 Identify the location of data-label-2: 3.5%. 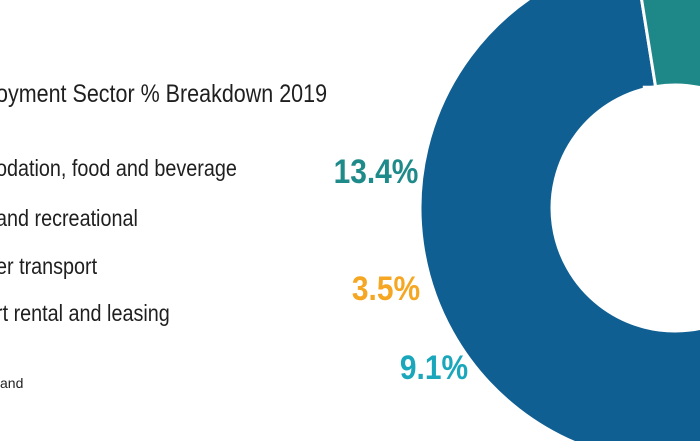
(386, 288).